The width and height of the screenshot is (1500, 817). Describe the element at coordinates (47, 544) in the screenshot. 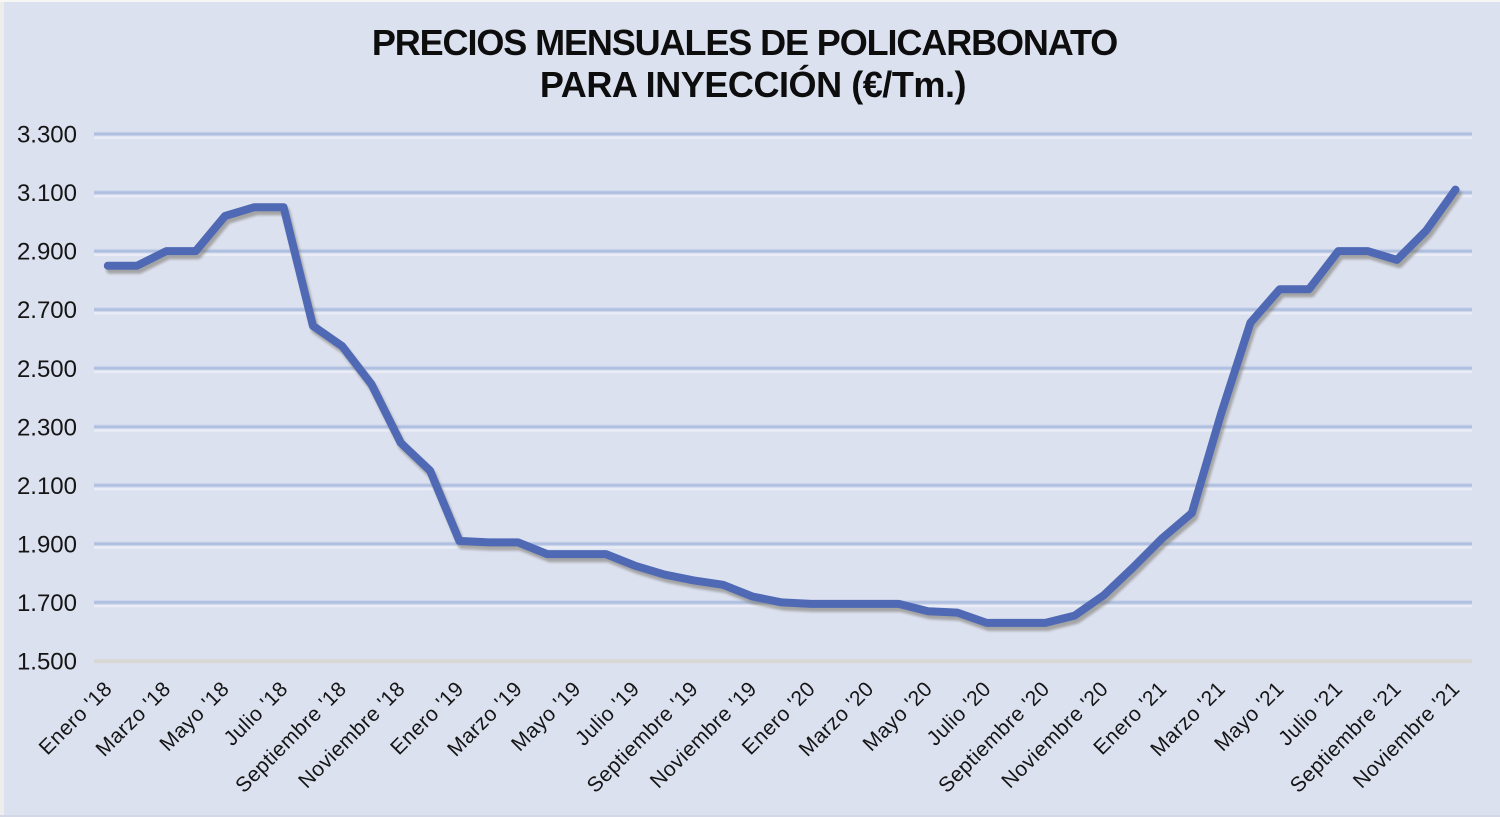

I see `svg-text: 1.900` at that location.